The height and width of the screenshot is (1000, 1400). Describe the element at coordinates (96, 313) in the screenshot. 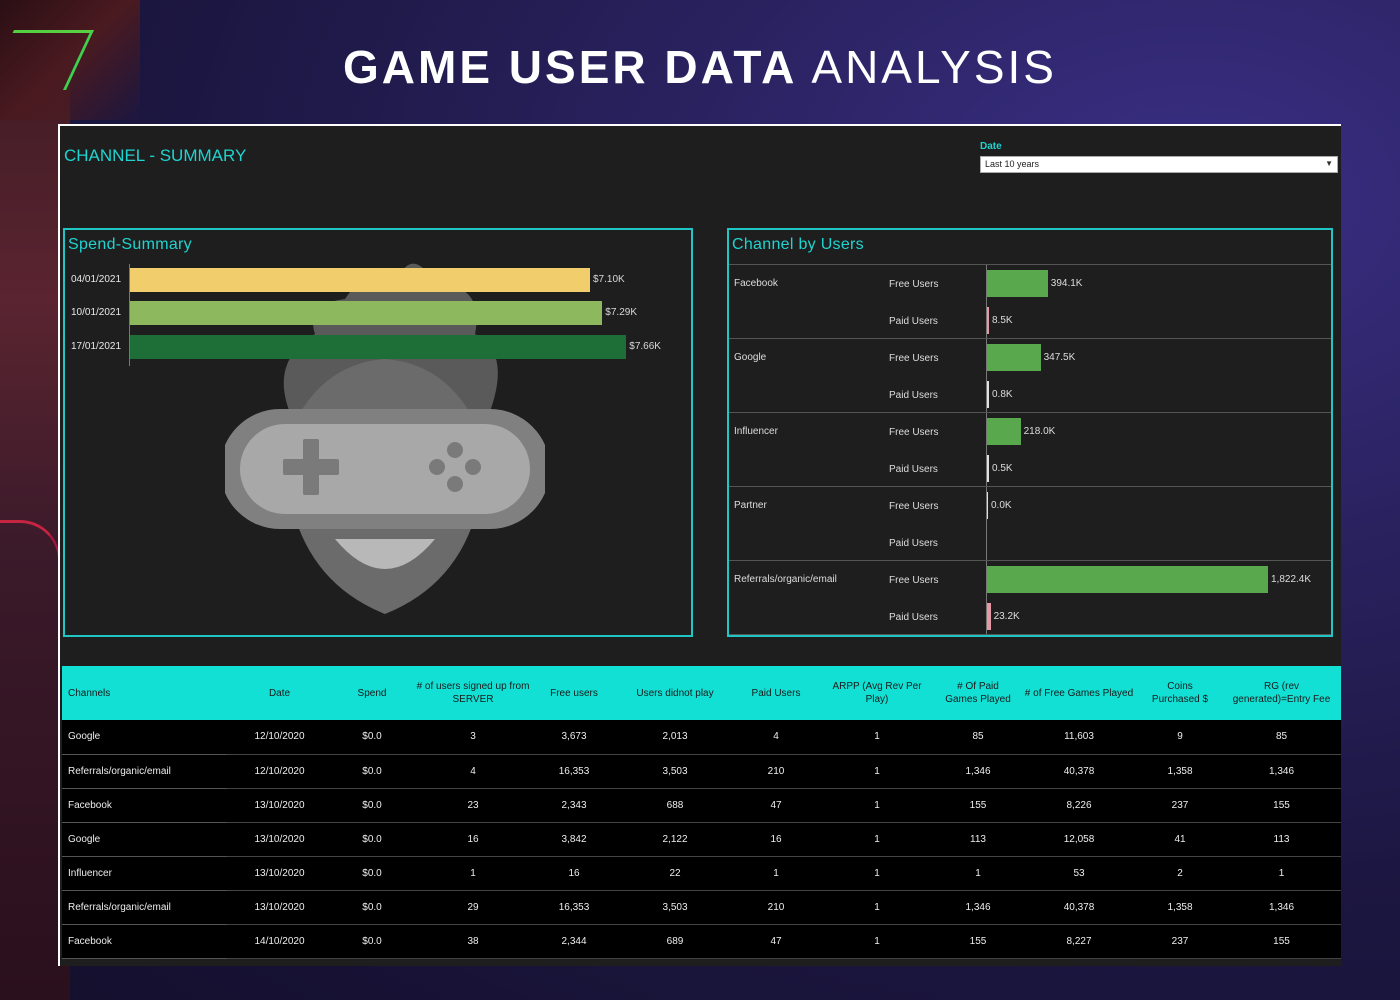

I see `spend-bar-label: 10/01/2021` at that location.